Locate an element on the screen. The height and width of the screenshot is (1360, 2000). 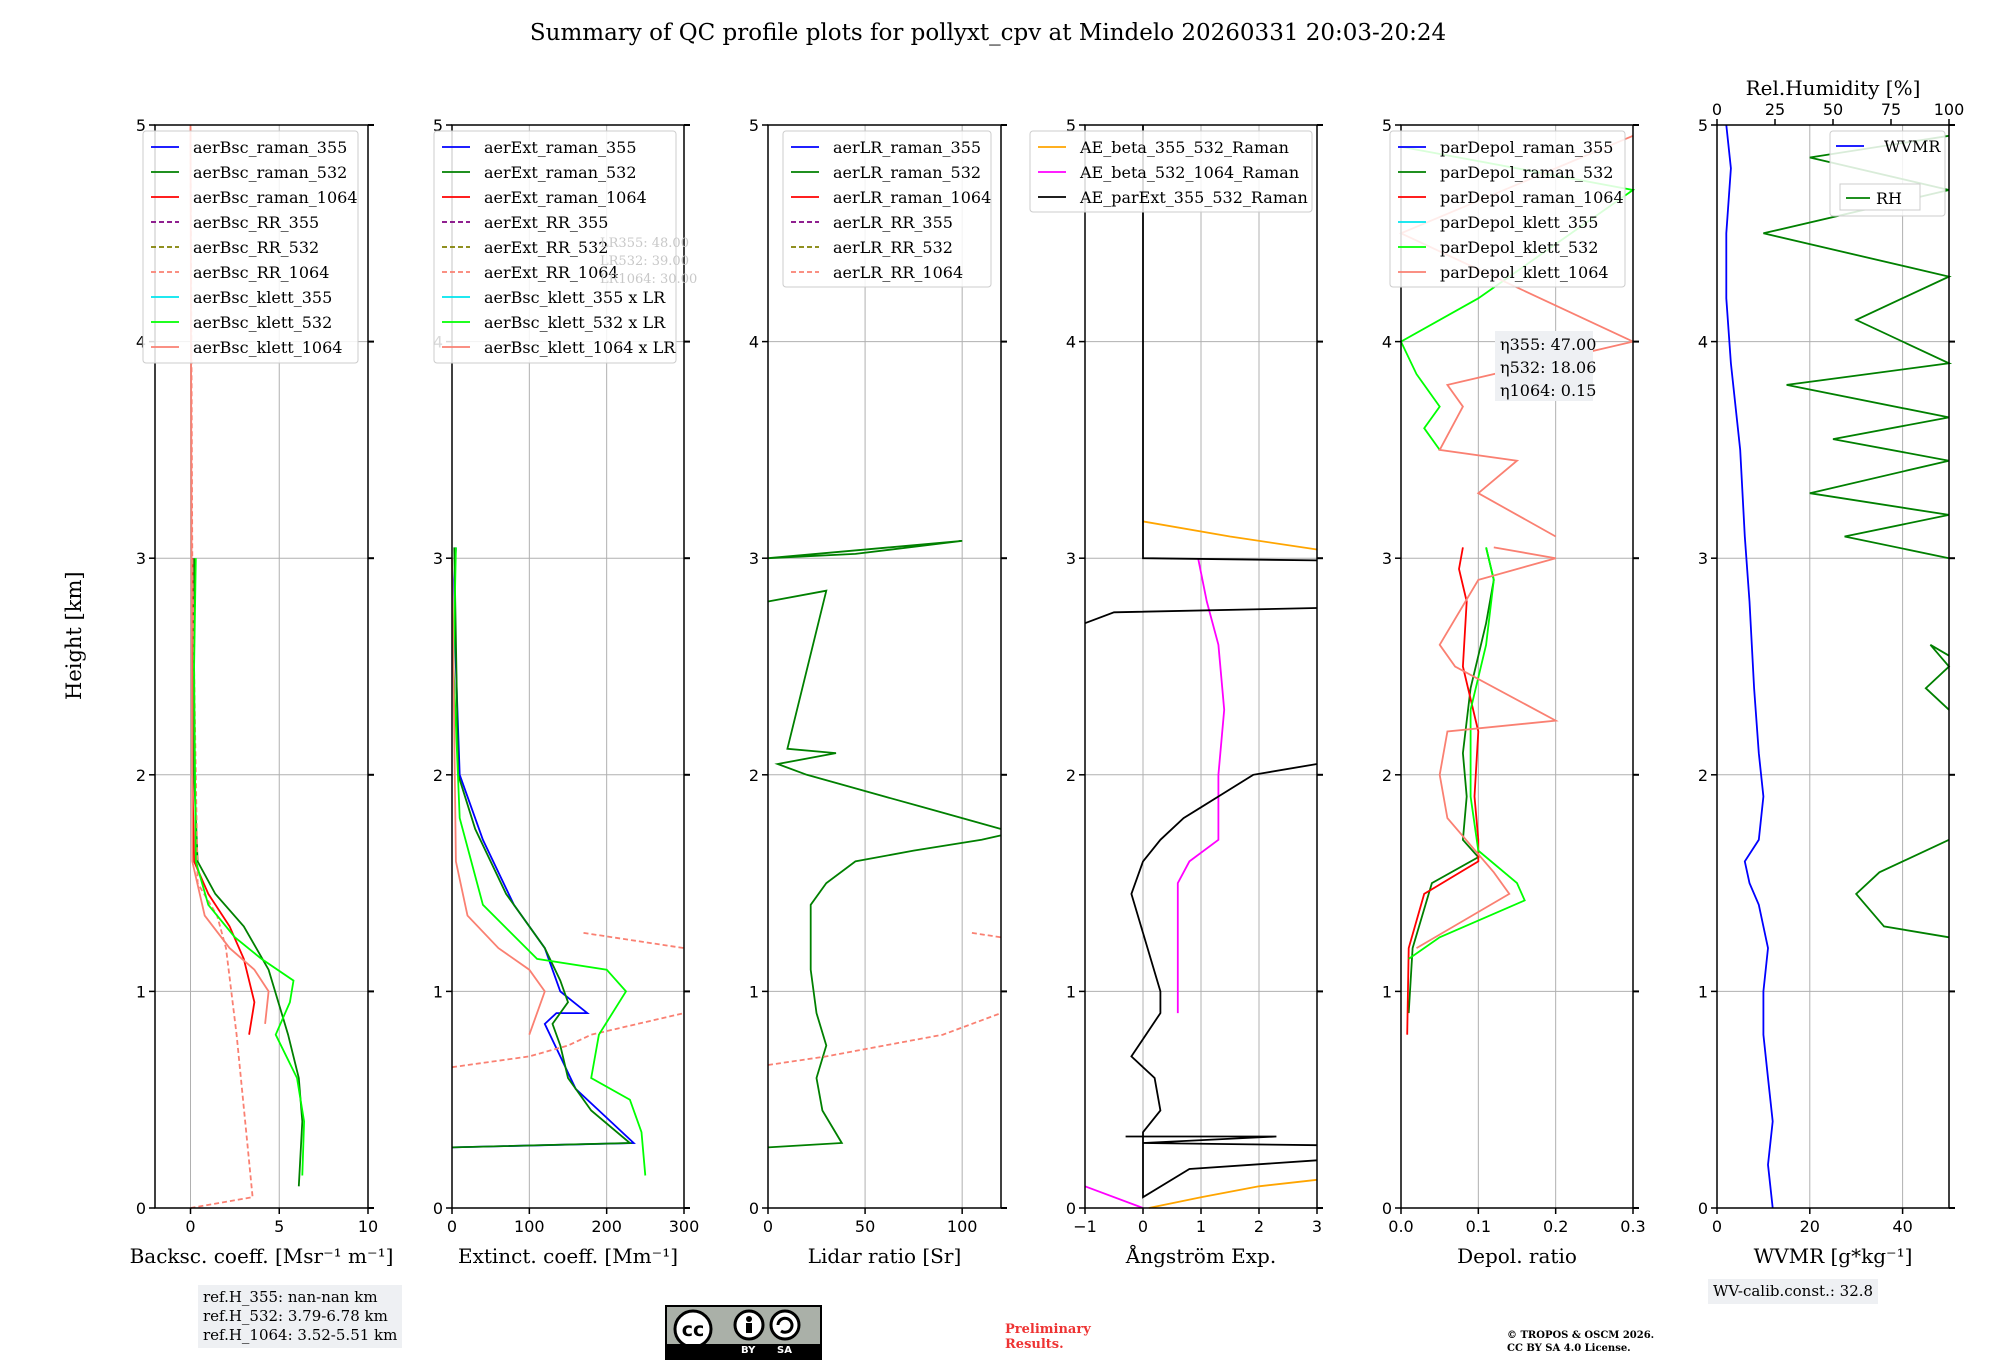
cc-icon is located at coordinates (693, 1327).